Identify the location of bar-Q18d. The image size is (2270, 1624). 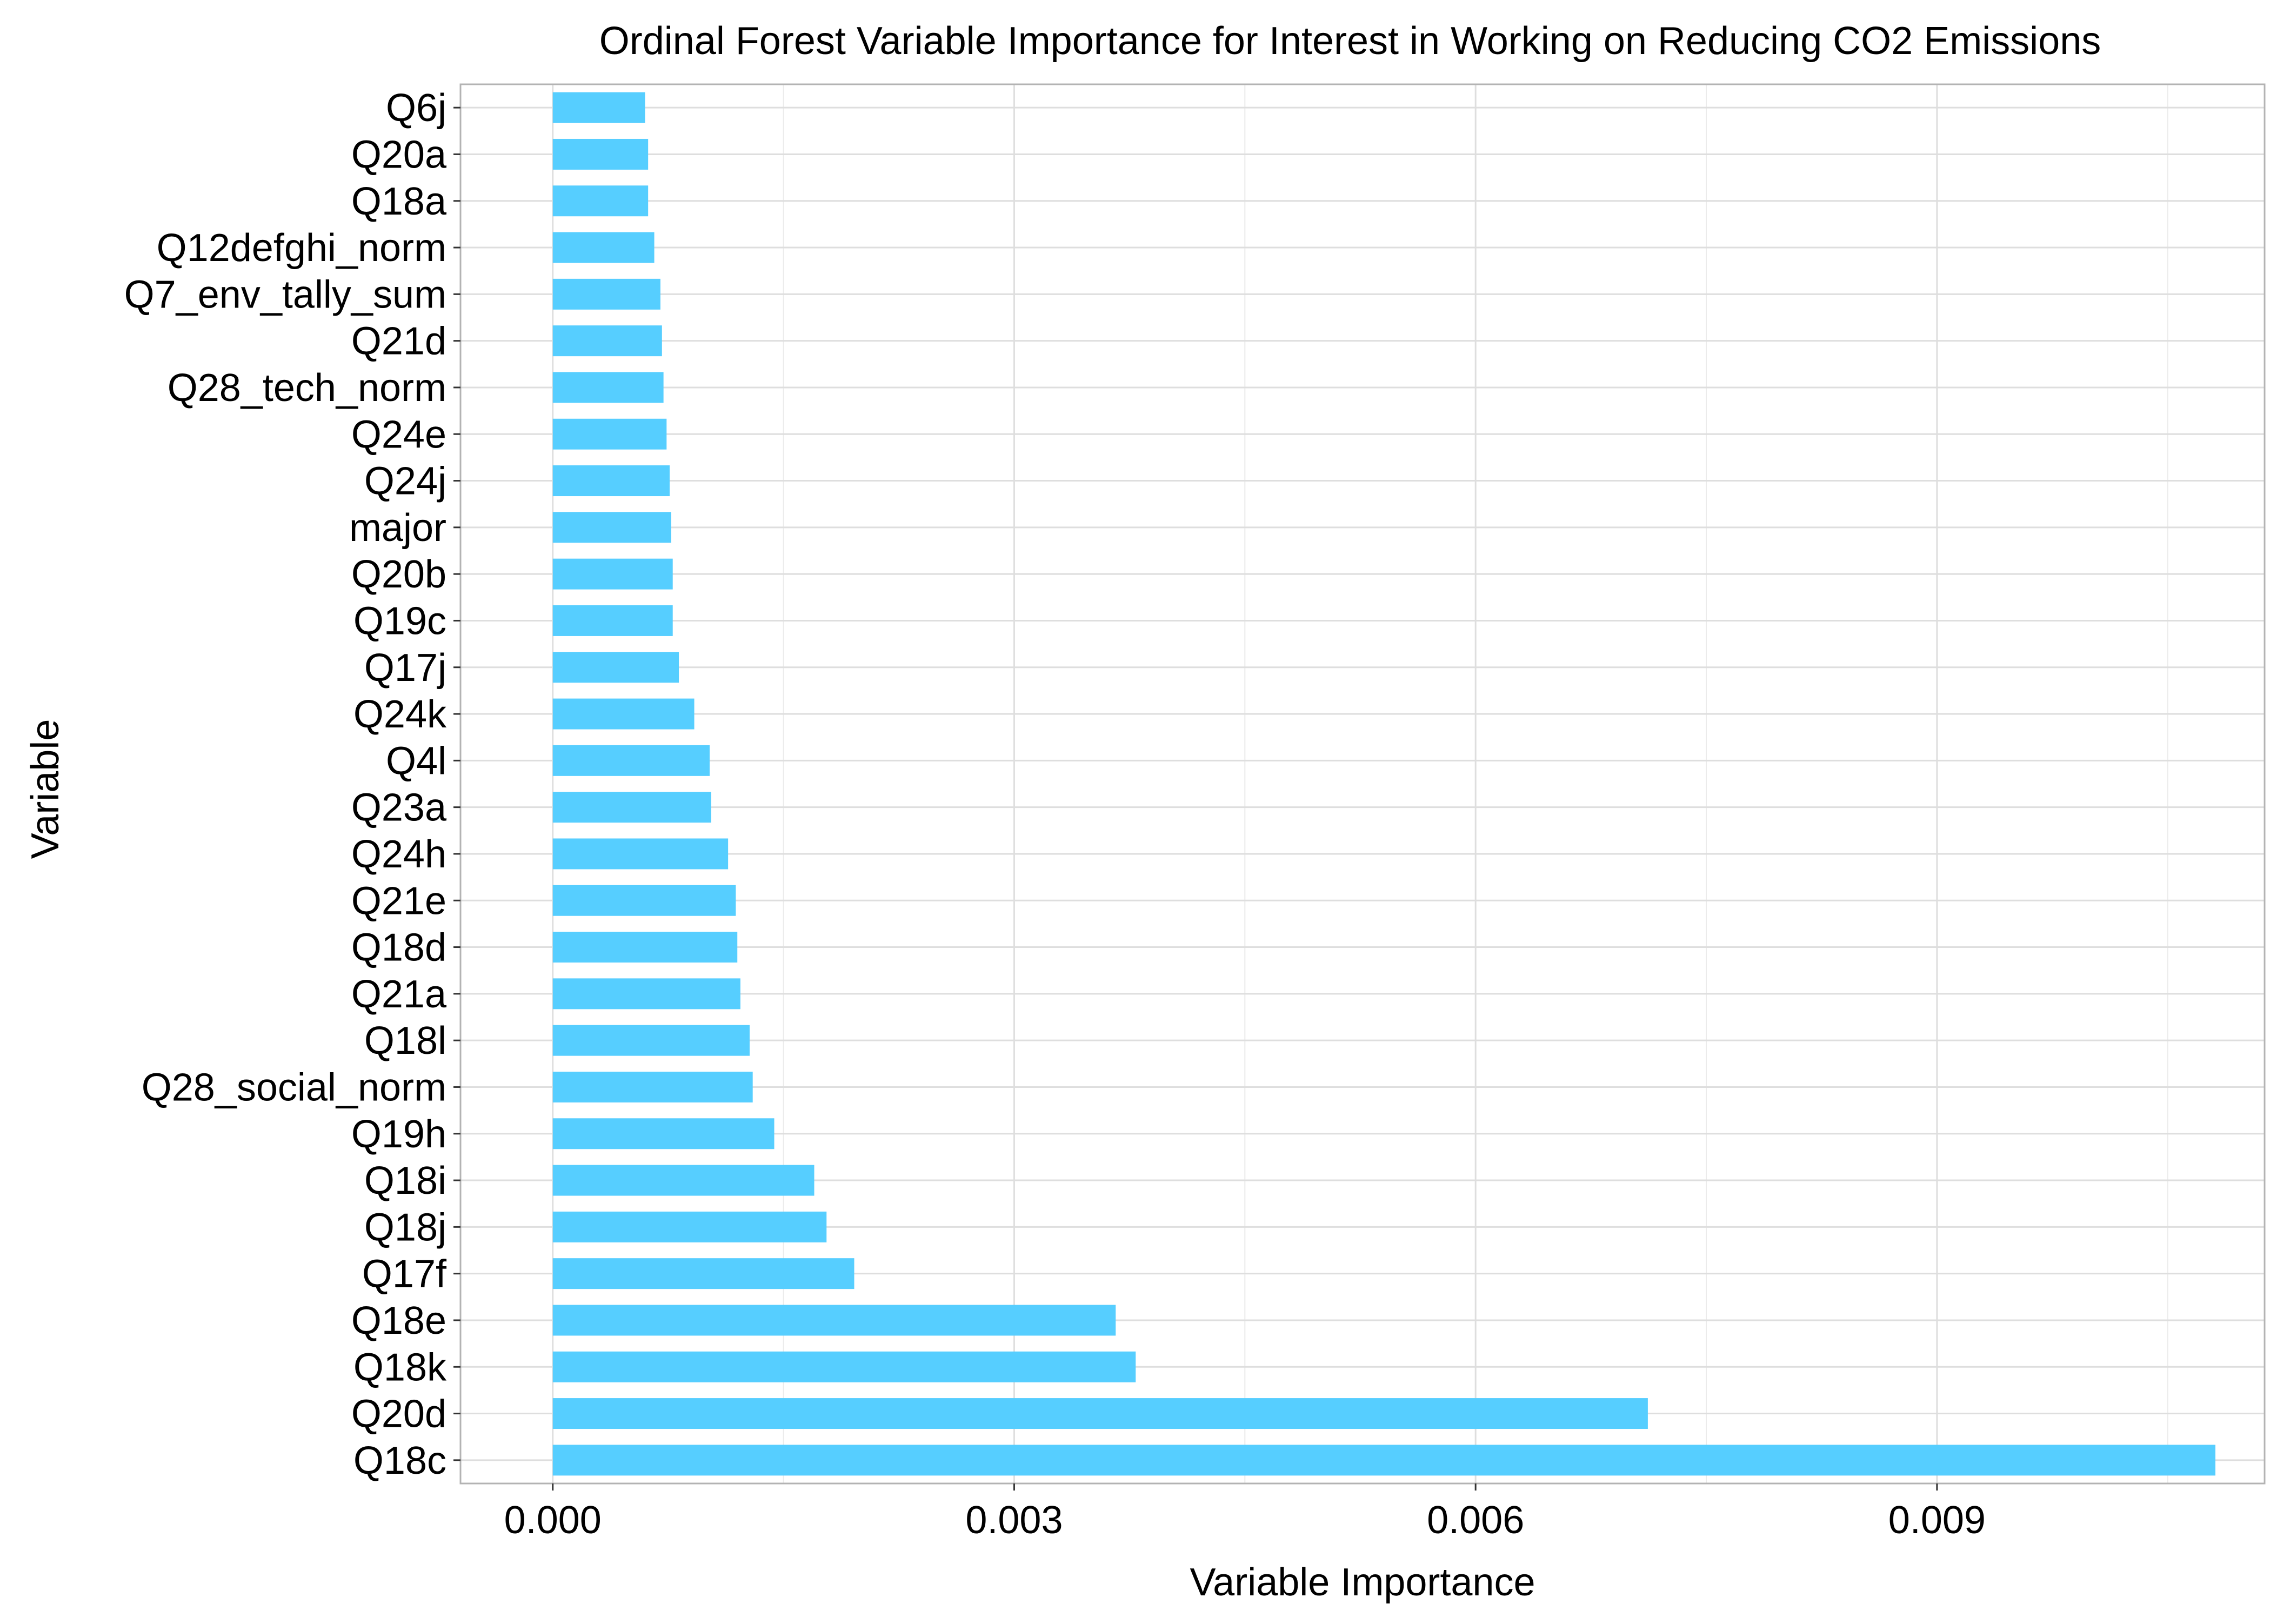
(645, 948).